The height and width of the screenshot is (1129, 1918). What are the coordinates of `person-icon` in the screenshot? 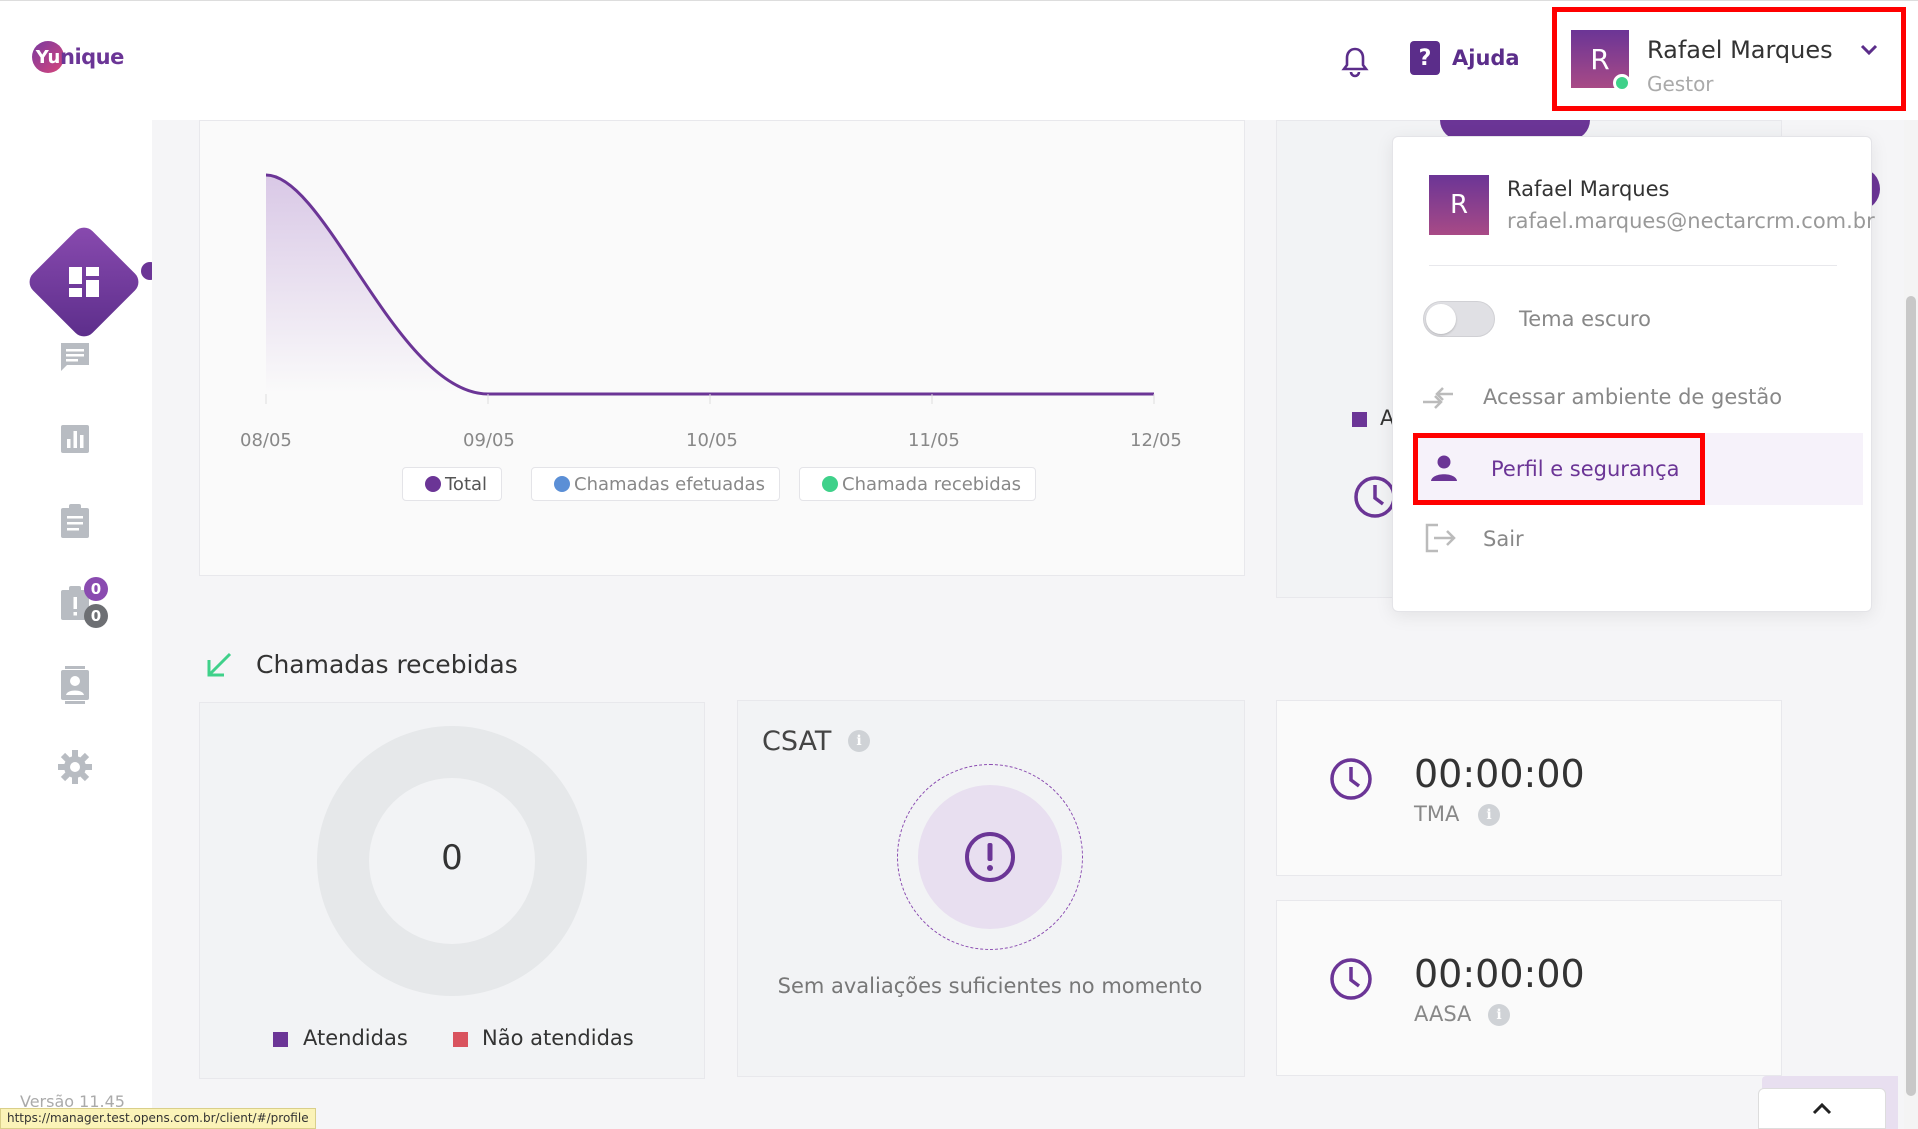 It's located at (1444, 468).